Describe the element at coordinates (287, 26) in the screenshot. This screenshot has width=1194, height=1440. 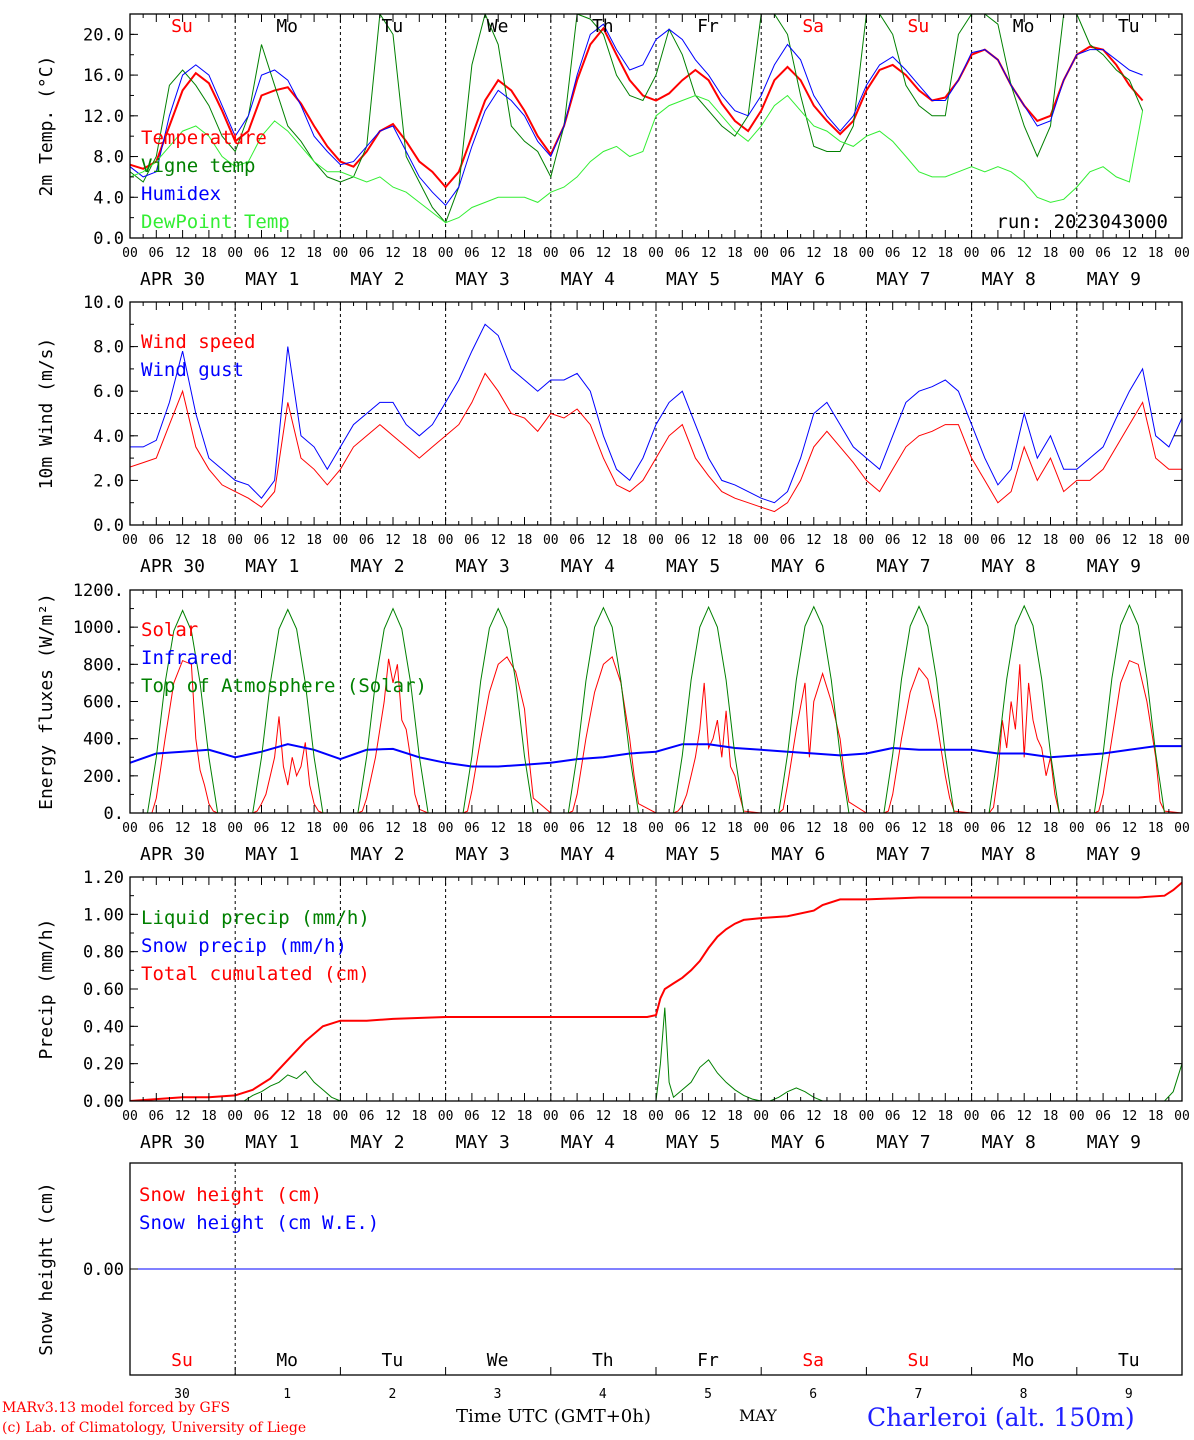
I see `weekday-label: Mo` at that location.